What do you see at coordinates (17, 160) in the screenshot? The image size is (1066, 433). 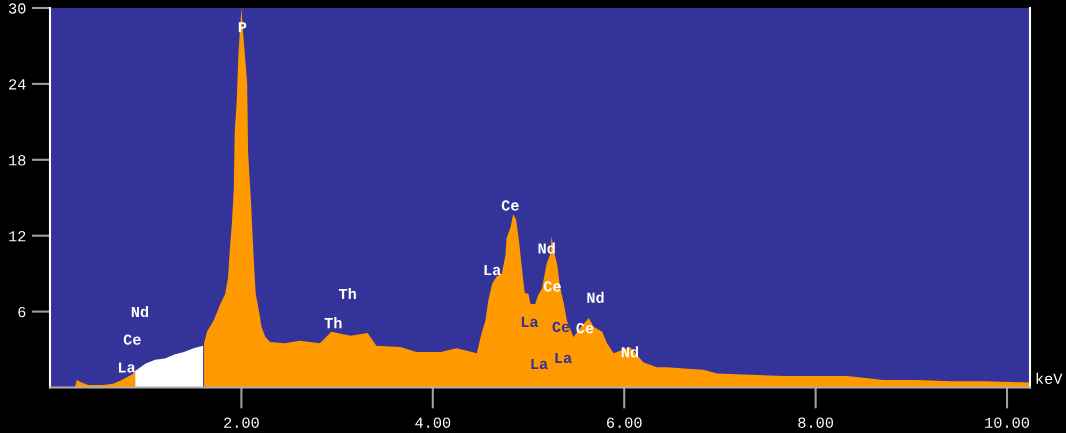 I see `y-tick-label: 18` at bounding box center [17, 160].